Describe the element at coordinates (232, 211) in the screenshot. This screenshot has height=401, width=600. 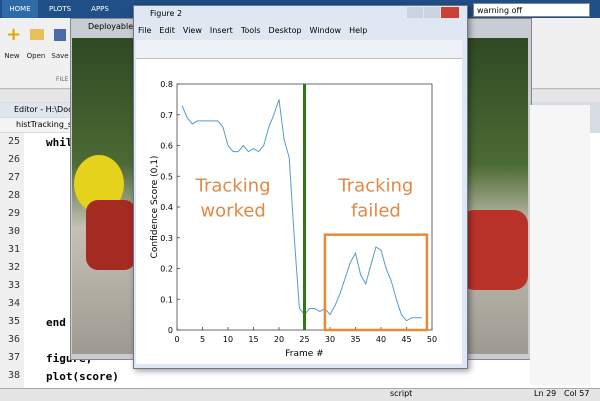
I see `annotation: worked` at that location.